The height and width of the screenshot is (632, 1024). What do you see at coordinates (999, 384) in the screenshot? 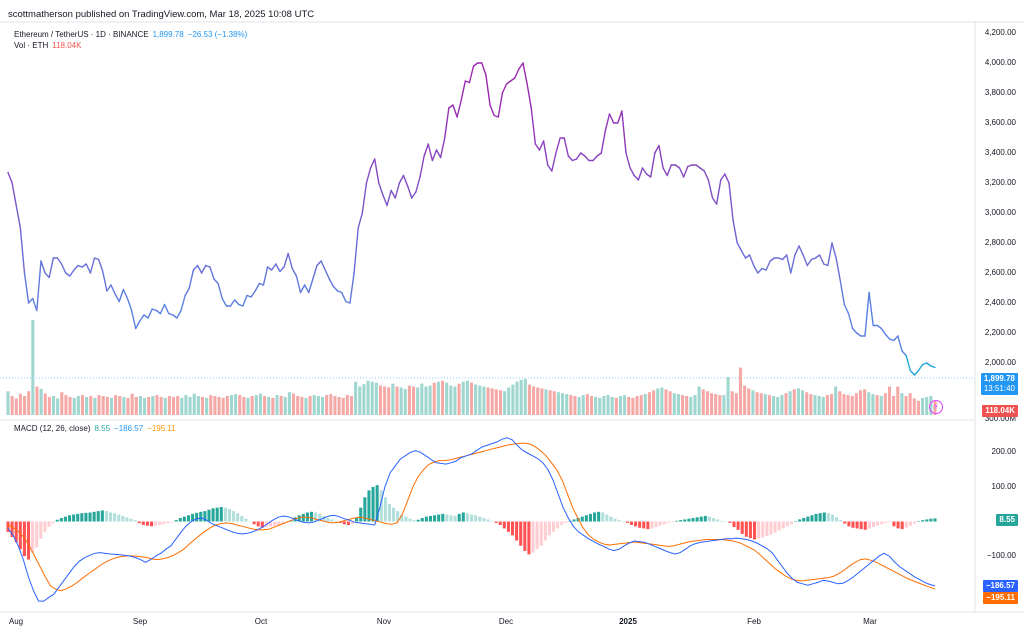
I see `last-price-tag: 1,899.78 13:51:40` at bounding box center [999, 384].